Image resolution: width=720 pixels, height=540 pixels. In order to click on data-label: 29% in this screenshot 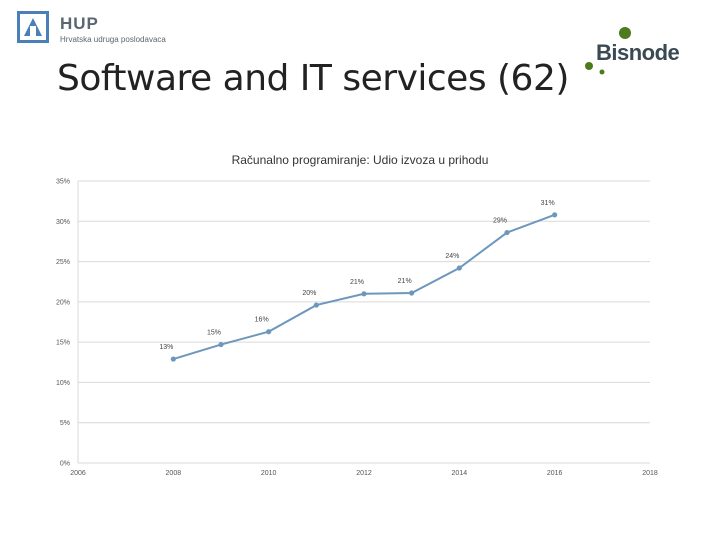, I will do `click(500, 221)`.